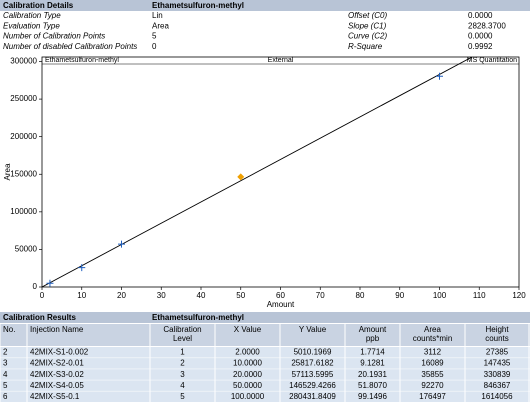  What do you see at coordinates (312, 385) in the screenshot?
I see `table-cell: 146529.4266` at bounding box center [312, 385].